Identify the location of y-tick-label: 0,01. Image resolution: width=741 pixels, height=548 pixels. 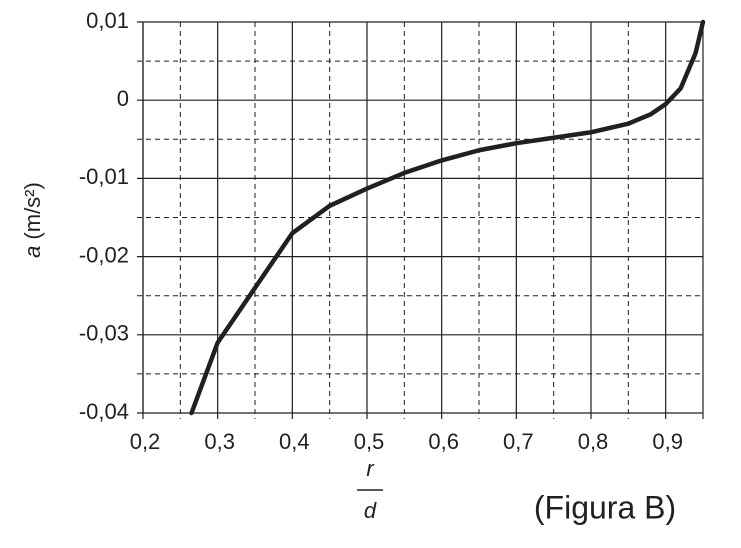
(107, 20).